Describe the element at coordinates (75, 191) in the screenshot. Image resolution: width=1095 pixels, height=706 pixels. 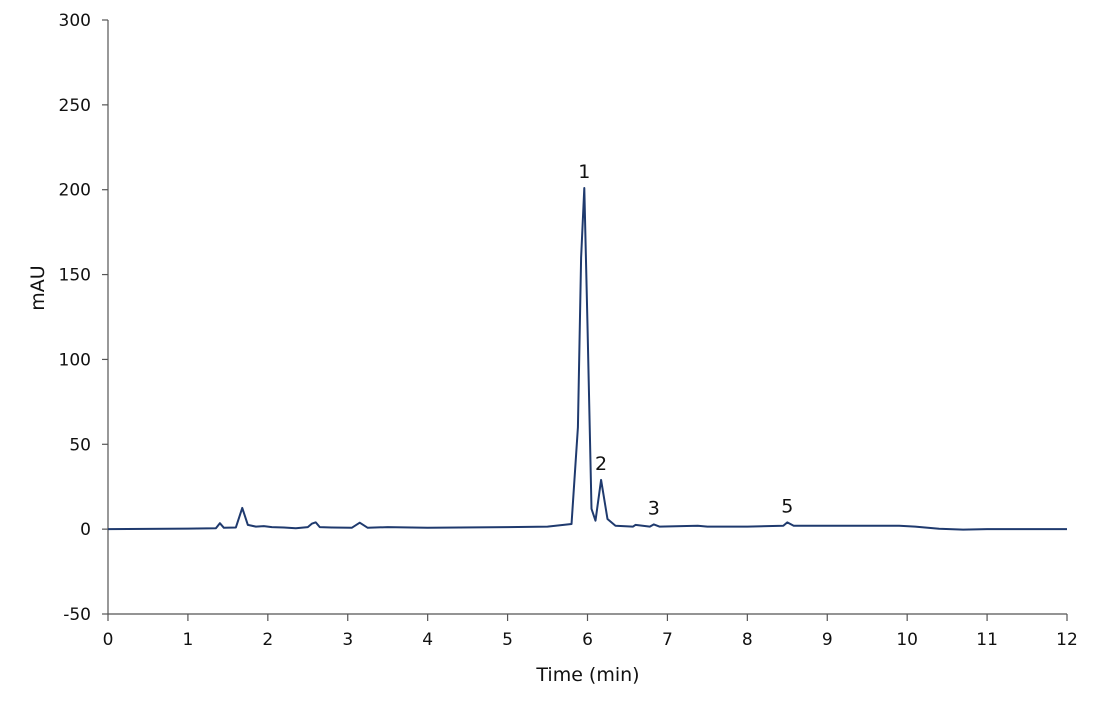
I see `y-tick-label: 200` at that location.